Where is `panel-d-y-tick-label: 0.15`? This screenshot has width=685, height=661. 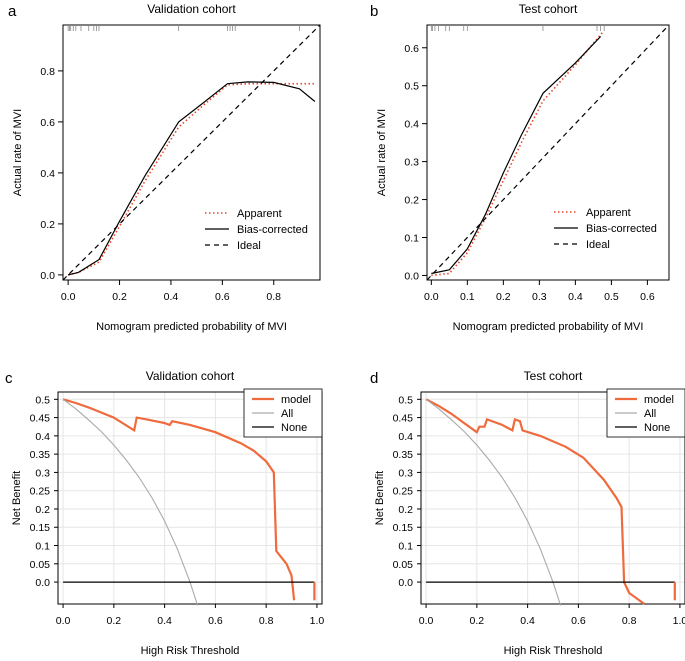 panel-d-y-tick-label: 0.15 is located at coordinates (403, 528).